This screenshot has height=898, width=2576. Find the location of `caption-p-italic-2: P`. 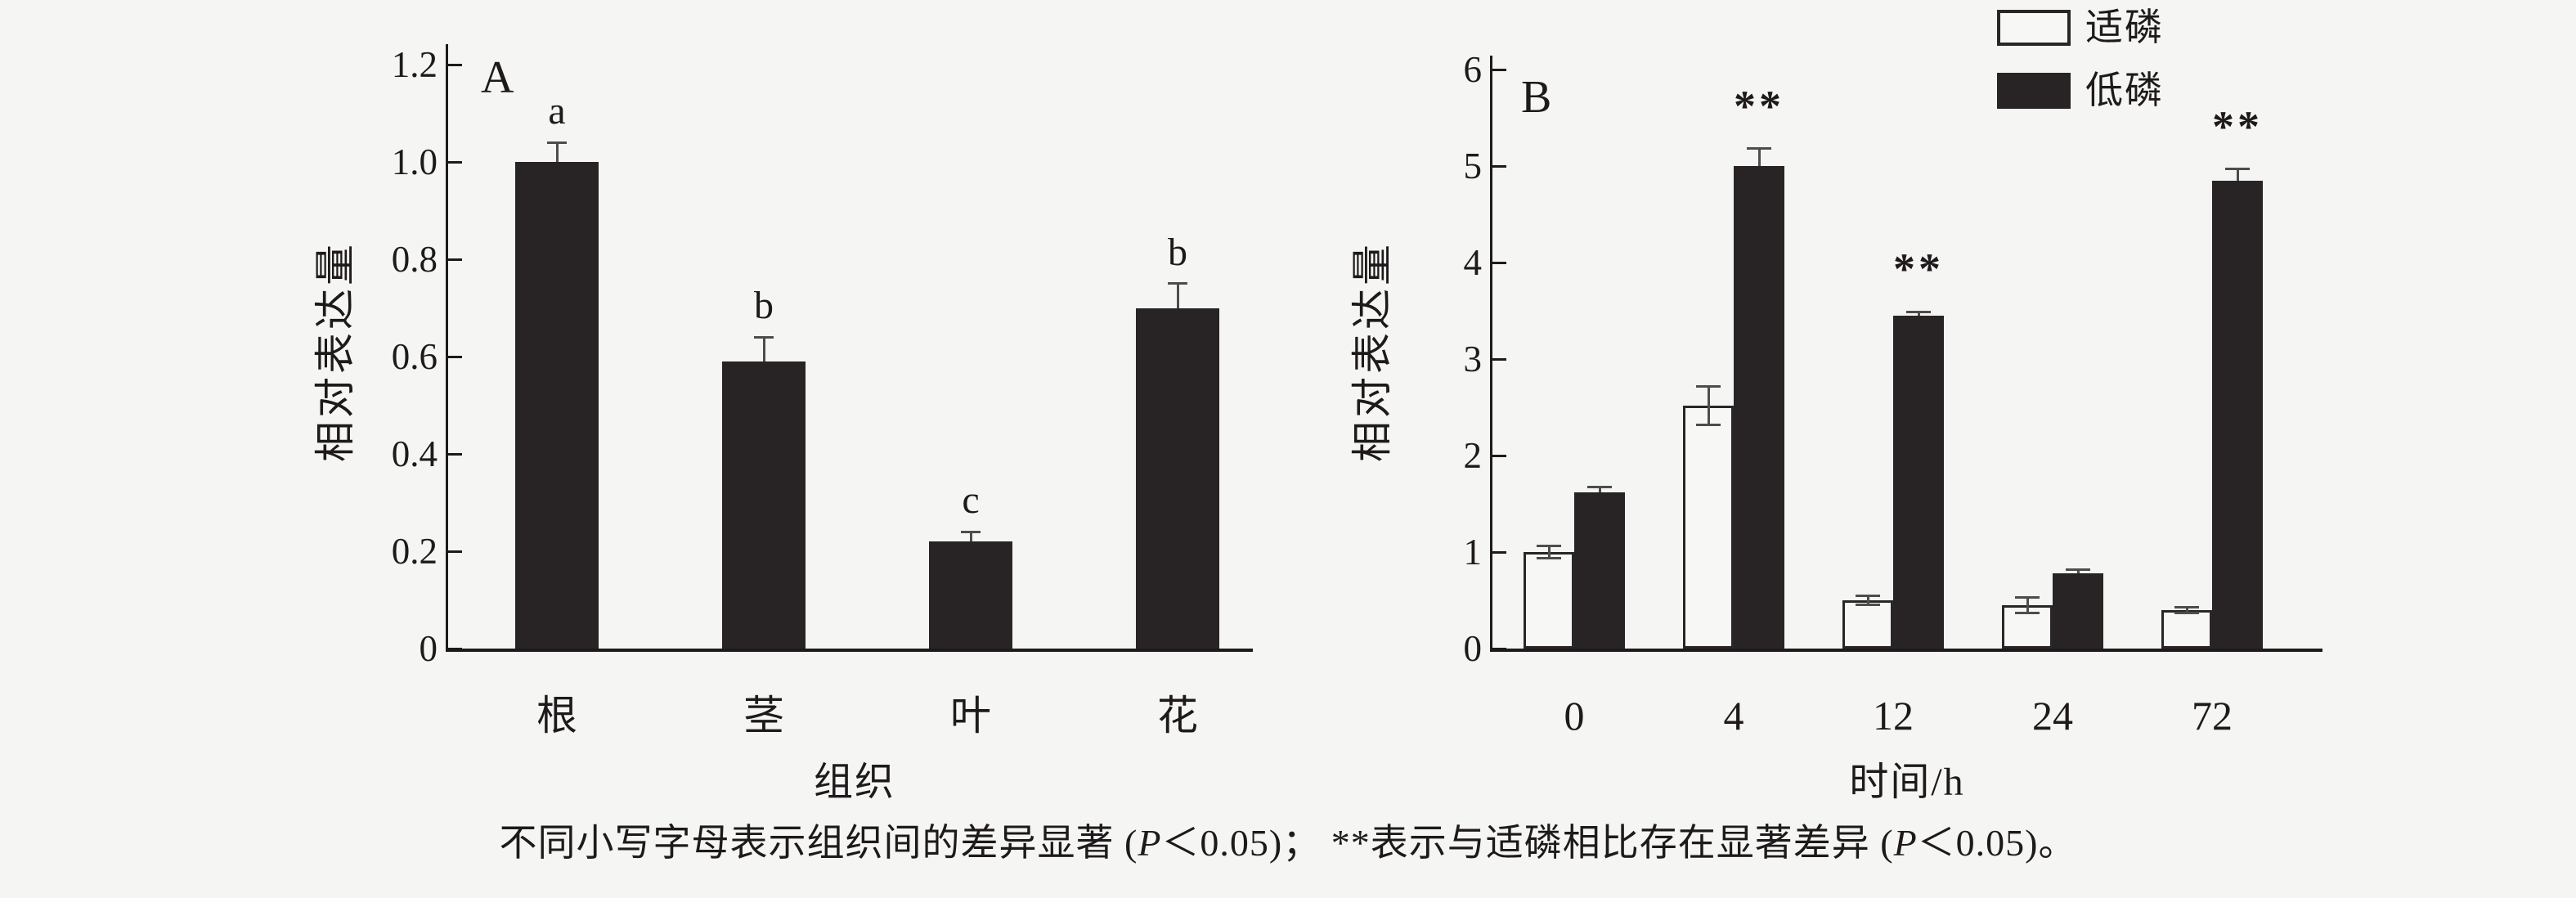

caption-p-italic-2: P is located at coordinates (1905, 843).